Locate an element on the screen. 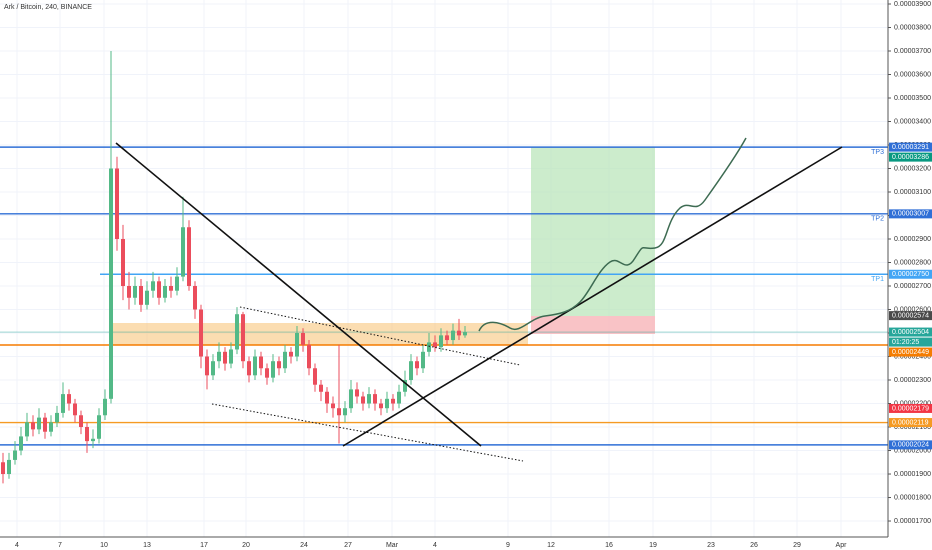 The width and height of the screenshot is (932, 550). x-tick-label: 10 is located at coordinates (104, 545).